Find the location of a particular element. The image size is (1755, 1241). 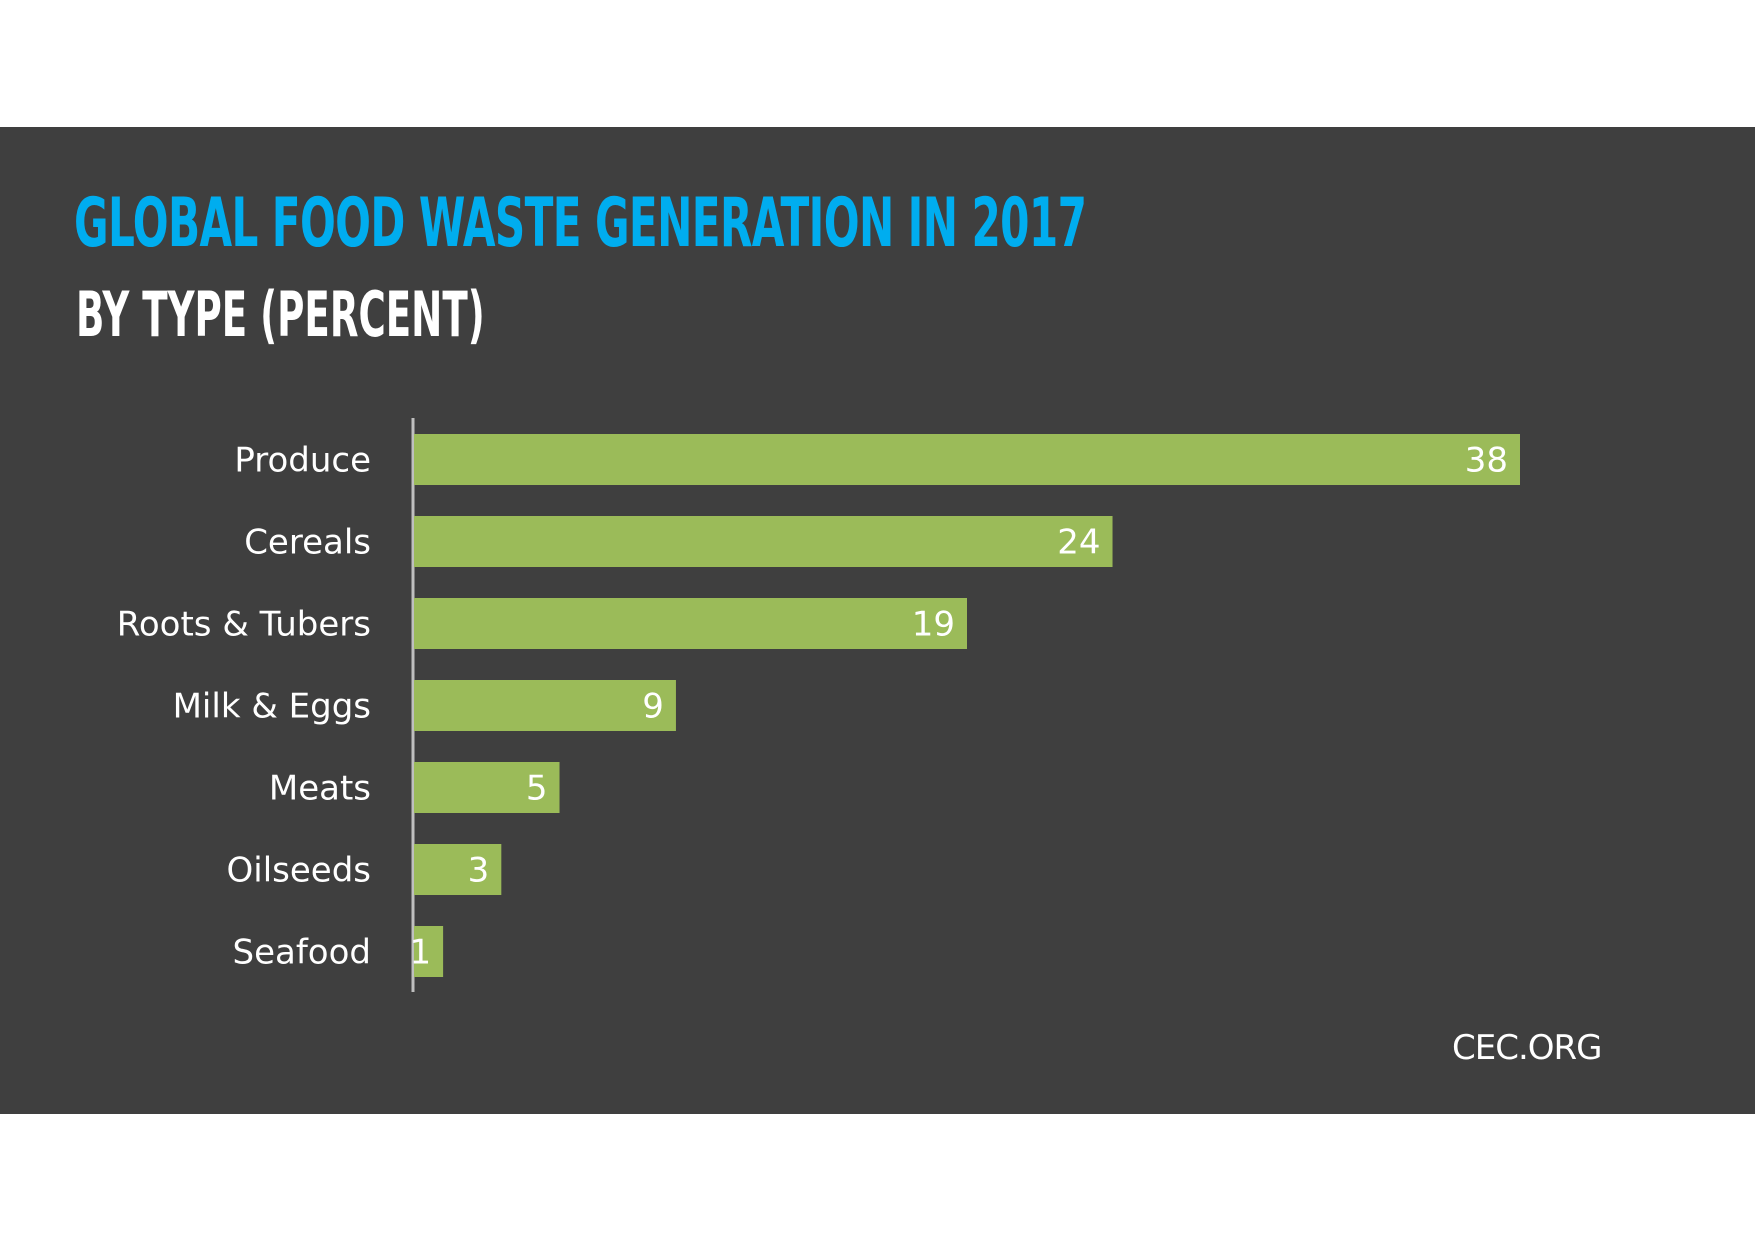

bar-milk-eggs is located at coordinates (545, 705).